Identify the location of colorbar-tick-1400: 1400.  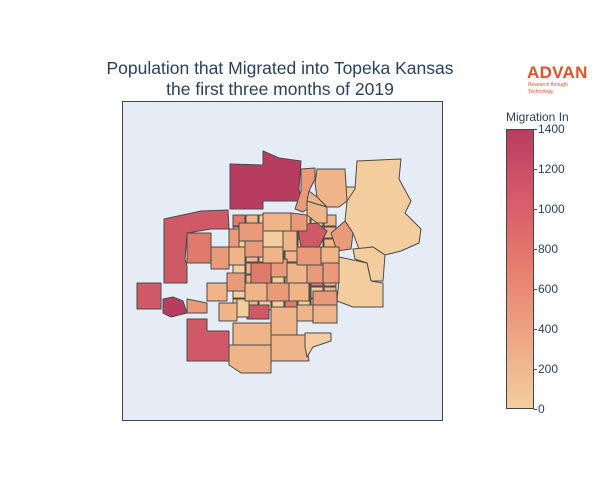
(551, 129).